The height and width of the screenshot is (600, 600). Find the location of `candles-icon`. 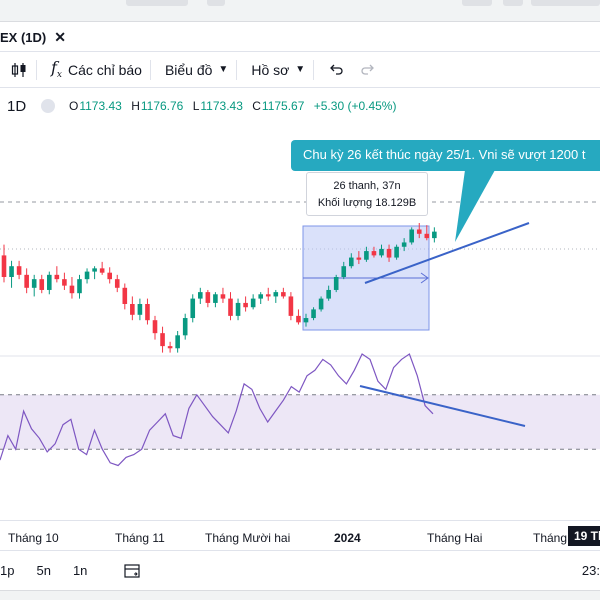

candles-icon is located at coordinates (18, 69).